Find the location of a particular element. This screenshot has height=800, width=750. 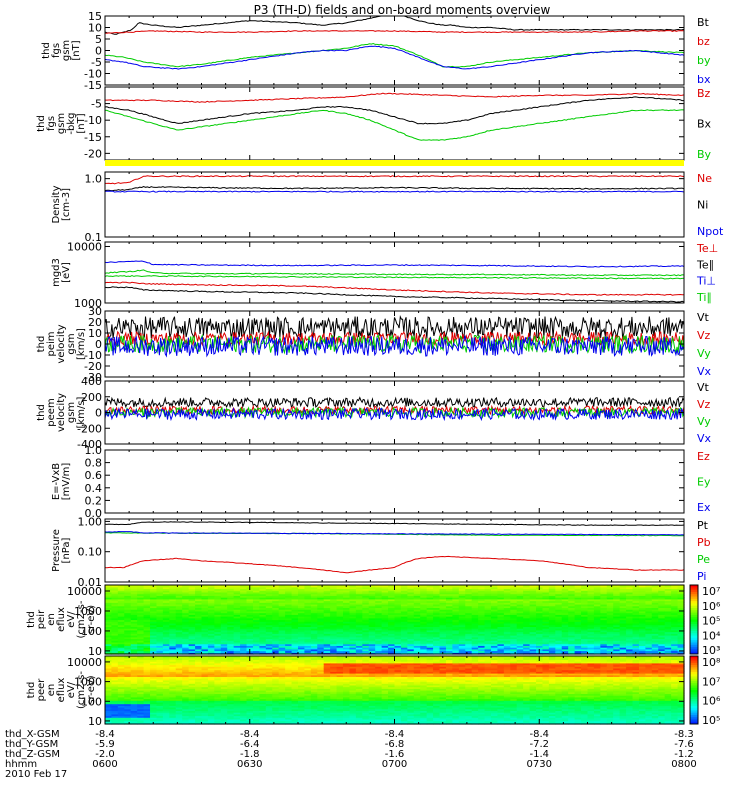

y-axis-label-line: eV/ is located at coordinates (71, 619).